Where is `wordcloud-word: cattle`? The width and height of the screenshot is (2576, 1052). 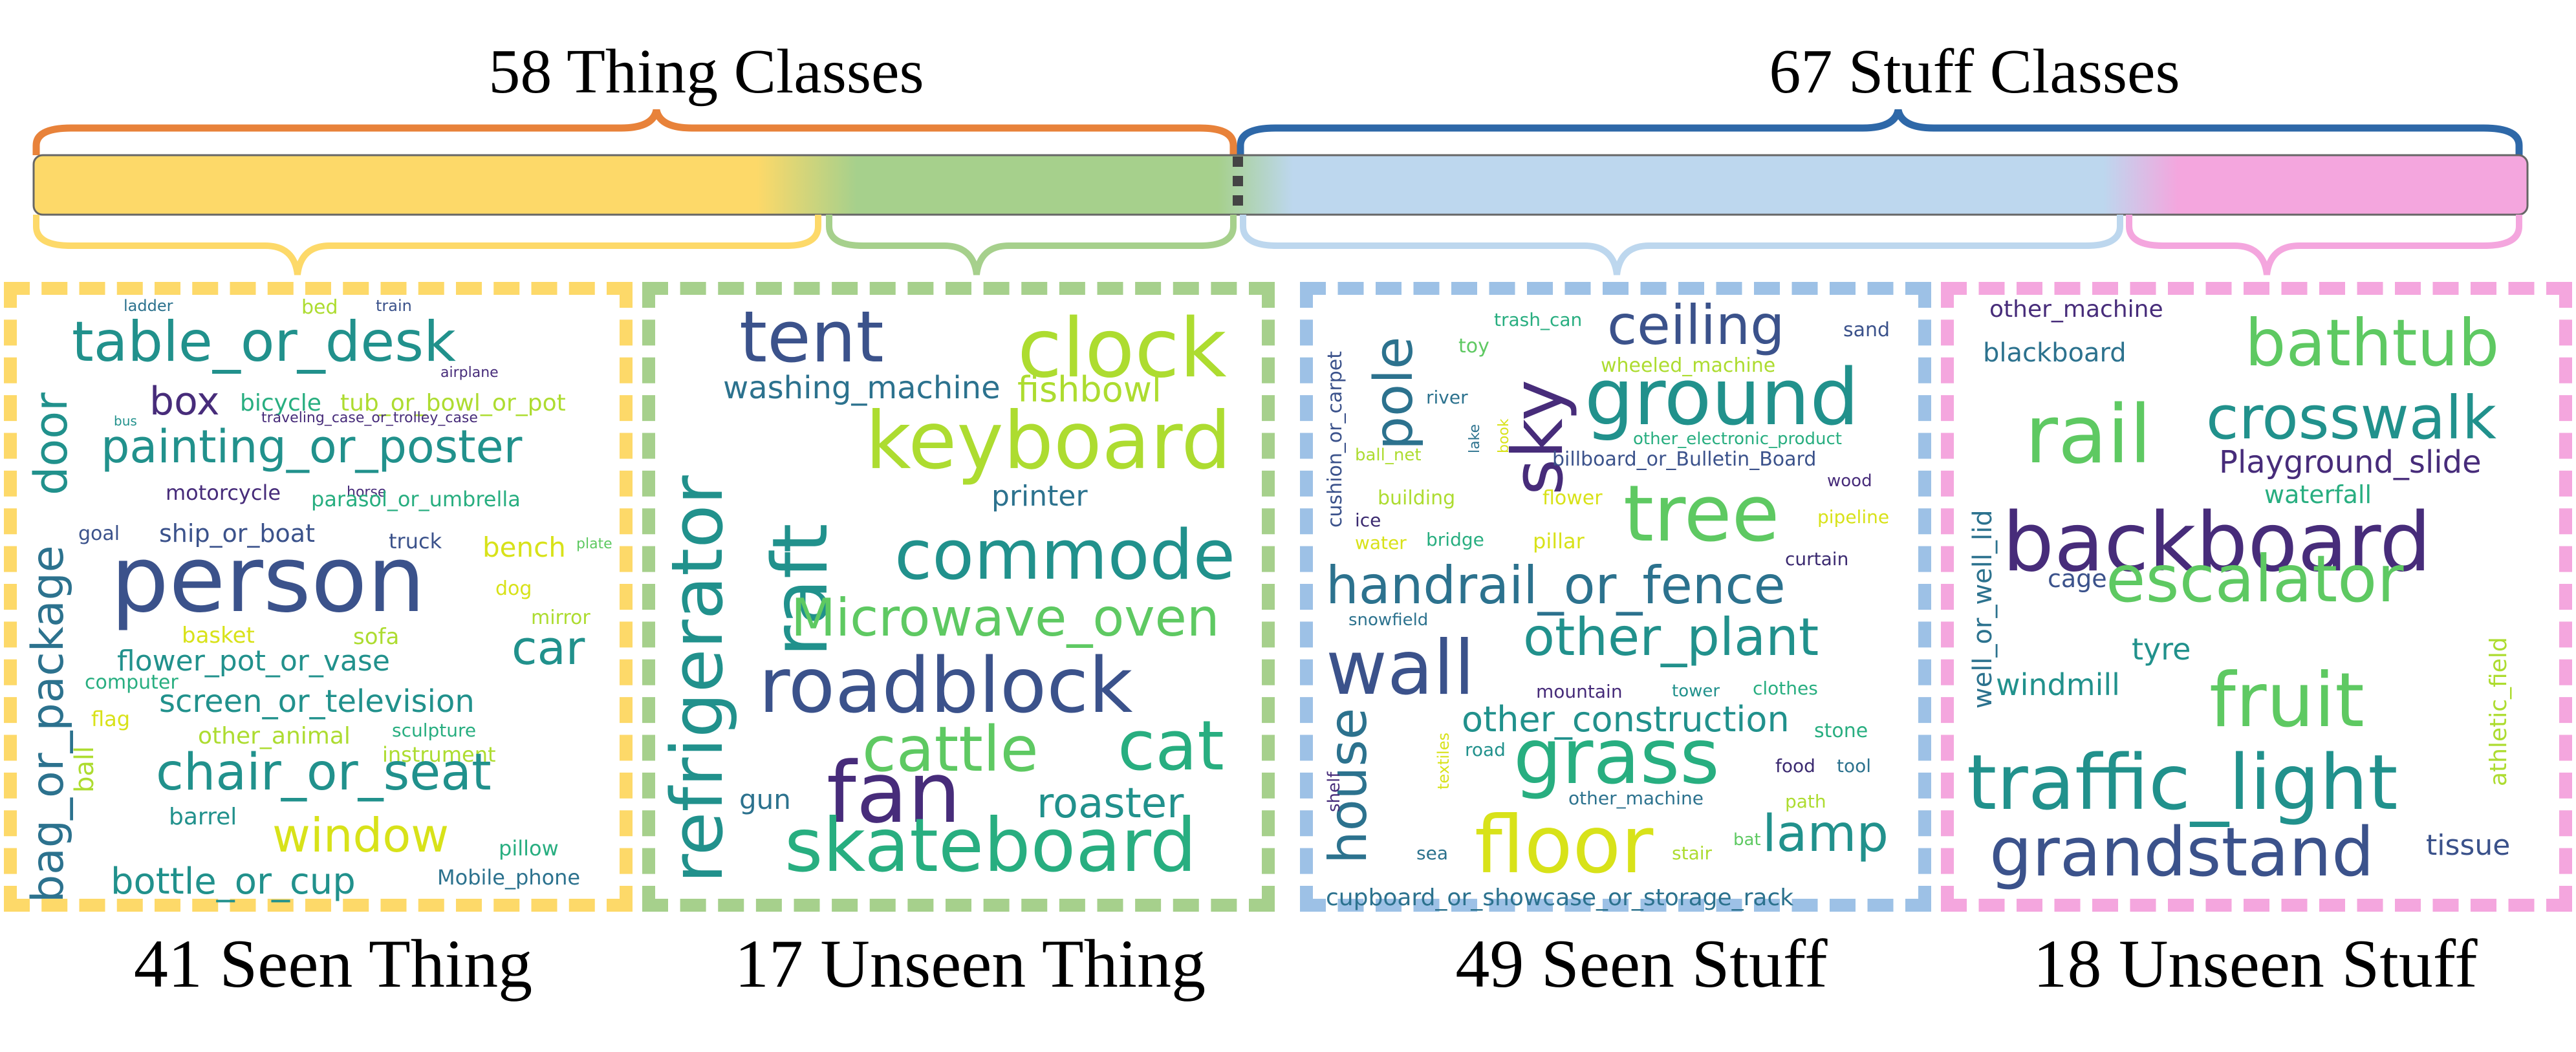
wordcloud-word: cattle is located at coordinates (951, 749).